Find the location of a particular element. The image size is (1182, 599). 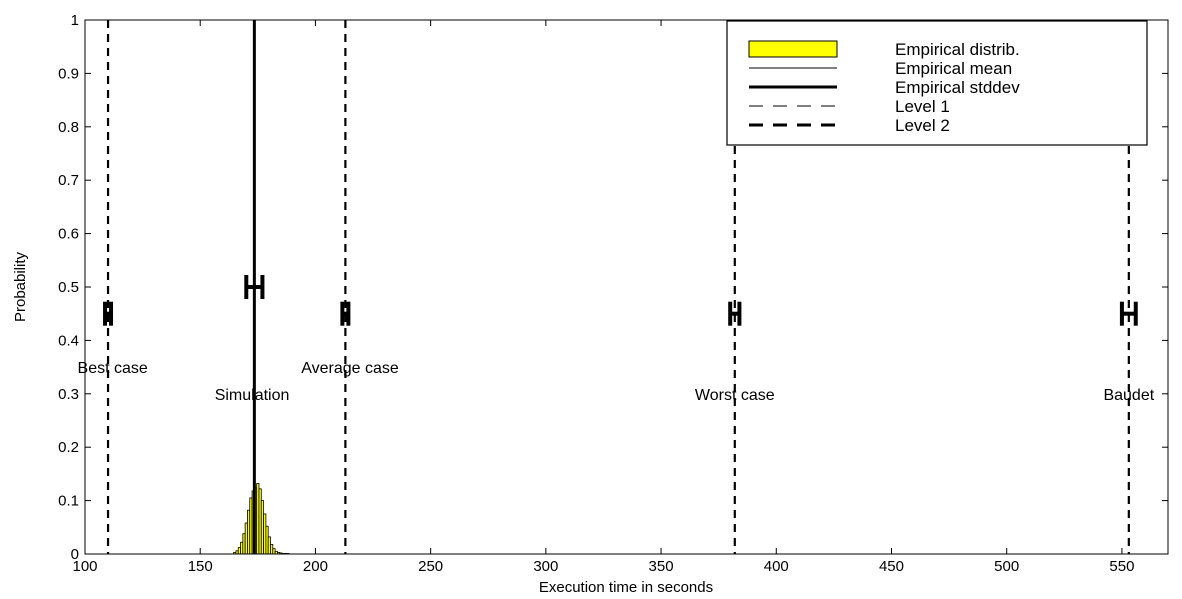

stddev-marker is located at coordinates (254, 287).